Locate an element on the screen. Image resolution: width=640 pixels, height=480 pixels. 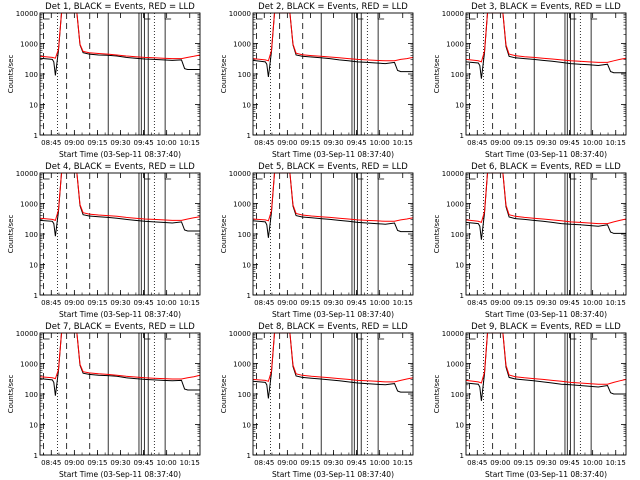
chart-title: Det 8, BLACK = Events, RED = LLD is located at coordinates (333, 327).